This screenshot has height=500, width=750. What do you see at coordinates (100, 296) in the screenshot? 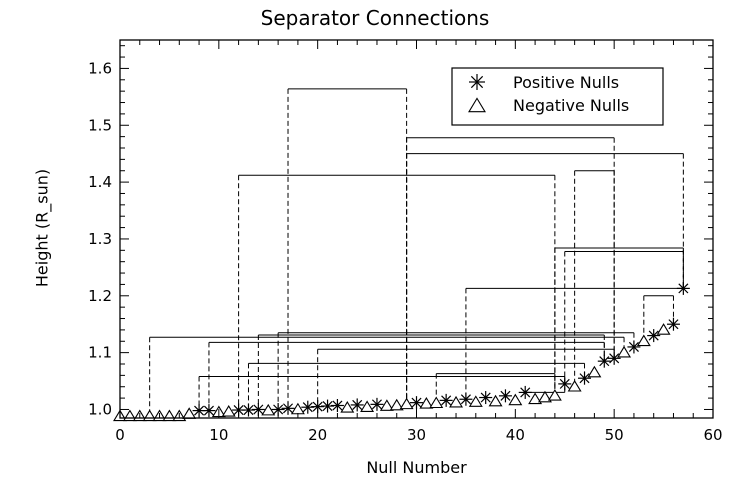
I see `y-tick-label: 1.2` at bounding box center [100, 296].